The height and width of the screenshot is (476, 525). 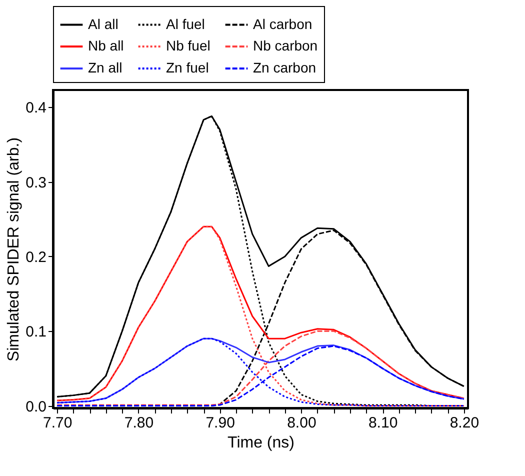 What do you see at coordinates (185, 24) in the screenshot?
I see `legend-label: Al fuel` at bounding box center [185, 24].